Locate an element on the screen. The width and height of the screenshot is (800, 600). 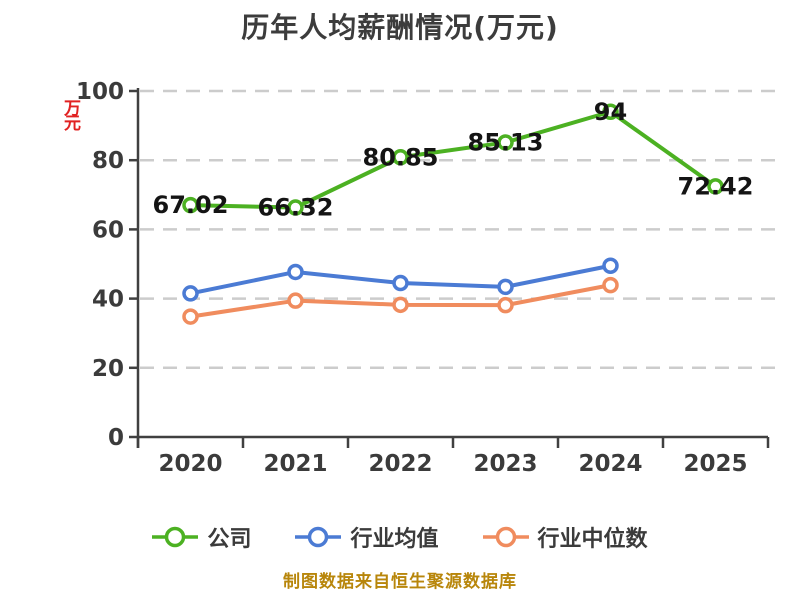
y-axis-name: 万元 is located at coordinates (70, 114).